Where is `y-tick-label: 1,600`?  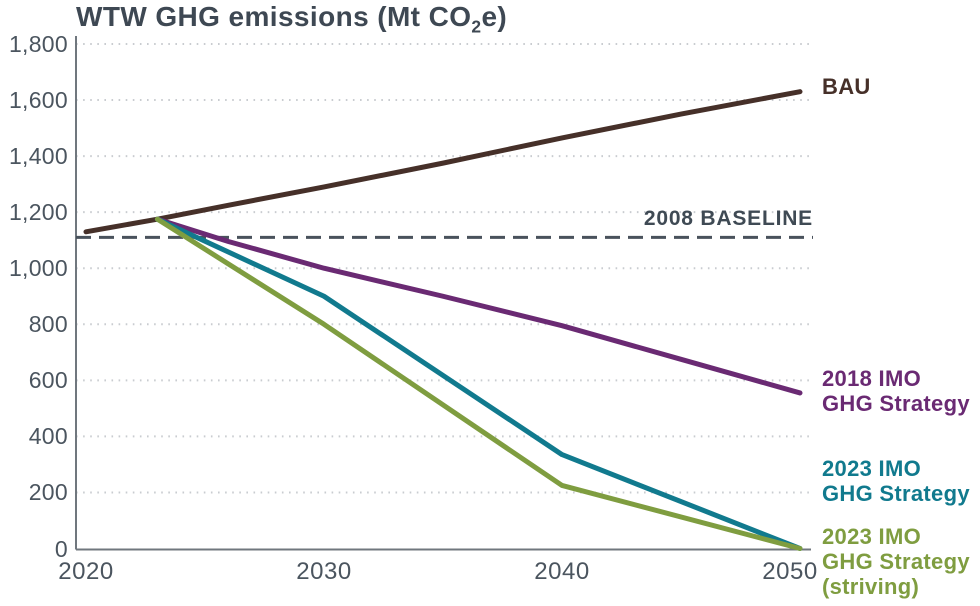 y-tick-label: 1,600 is located at coordinates (38, 100).